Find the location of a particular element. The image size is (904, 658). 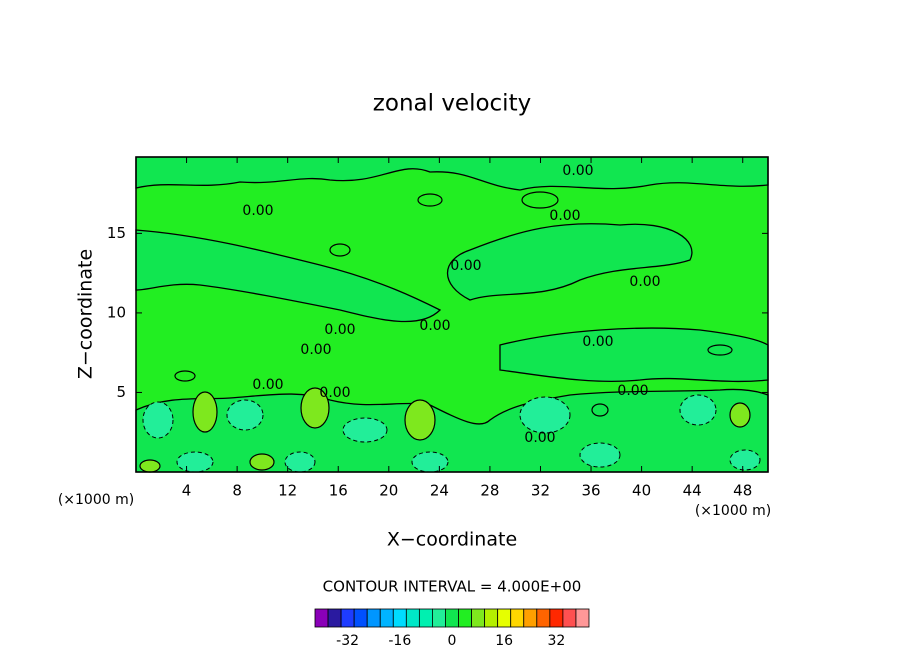

x-tick-label: 28 is located at coordinates (489, 491).